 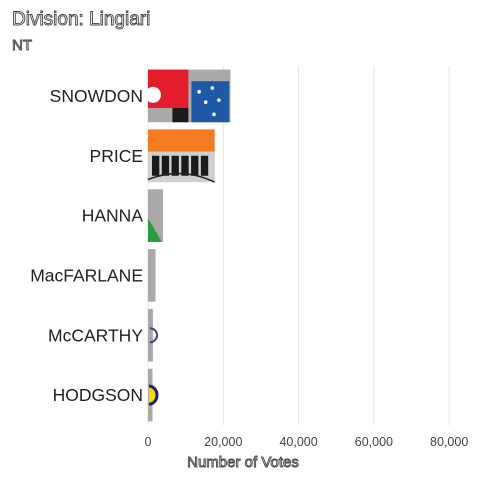 What do you see at coordinates (180, 115) in the screenshot?
I see `labor-shadow` at bounding box center [180, 115].